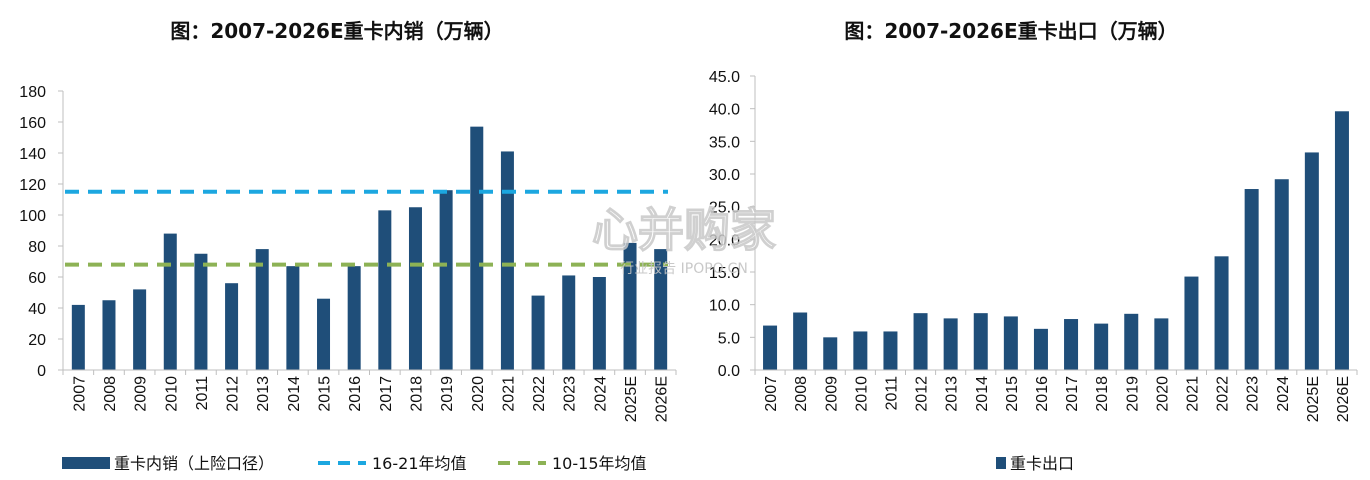  What do you see at coordinates (37, 247) in the screenshot?
I see `y-tick-label: 80` at bounding box center [37, 247].